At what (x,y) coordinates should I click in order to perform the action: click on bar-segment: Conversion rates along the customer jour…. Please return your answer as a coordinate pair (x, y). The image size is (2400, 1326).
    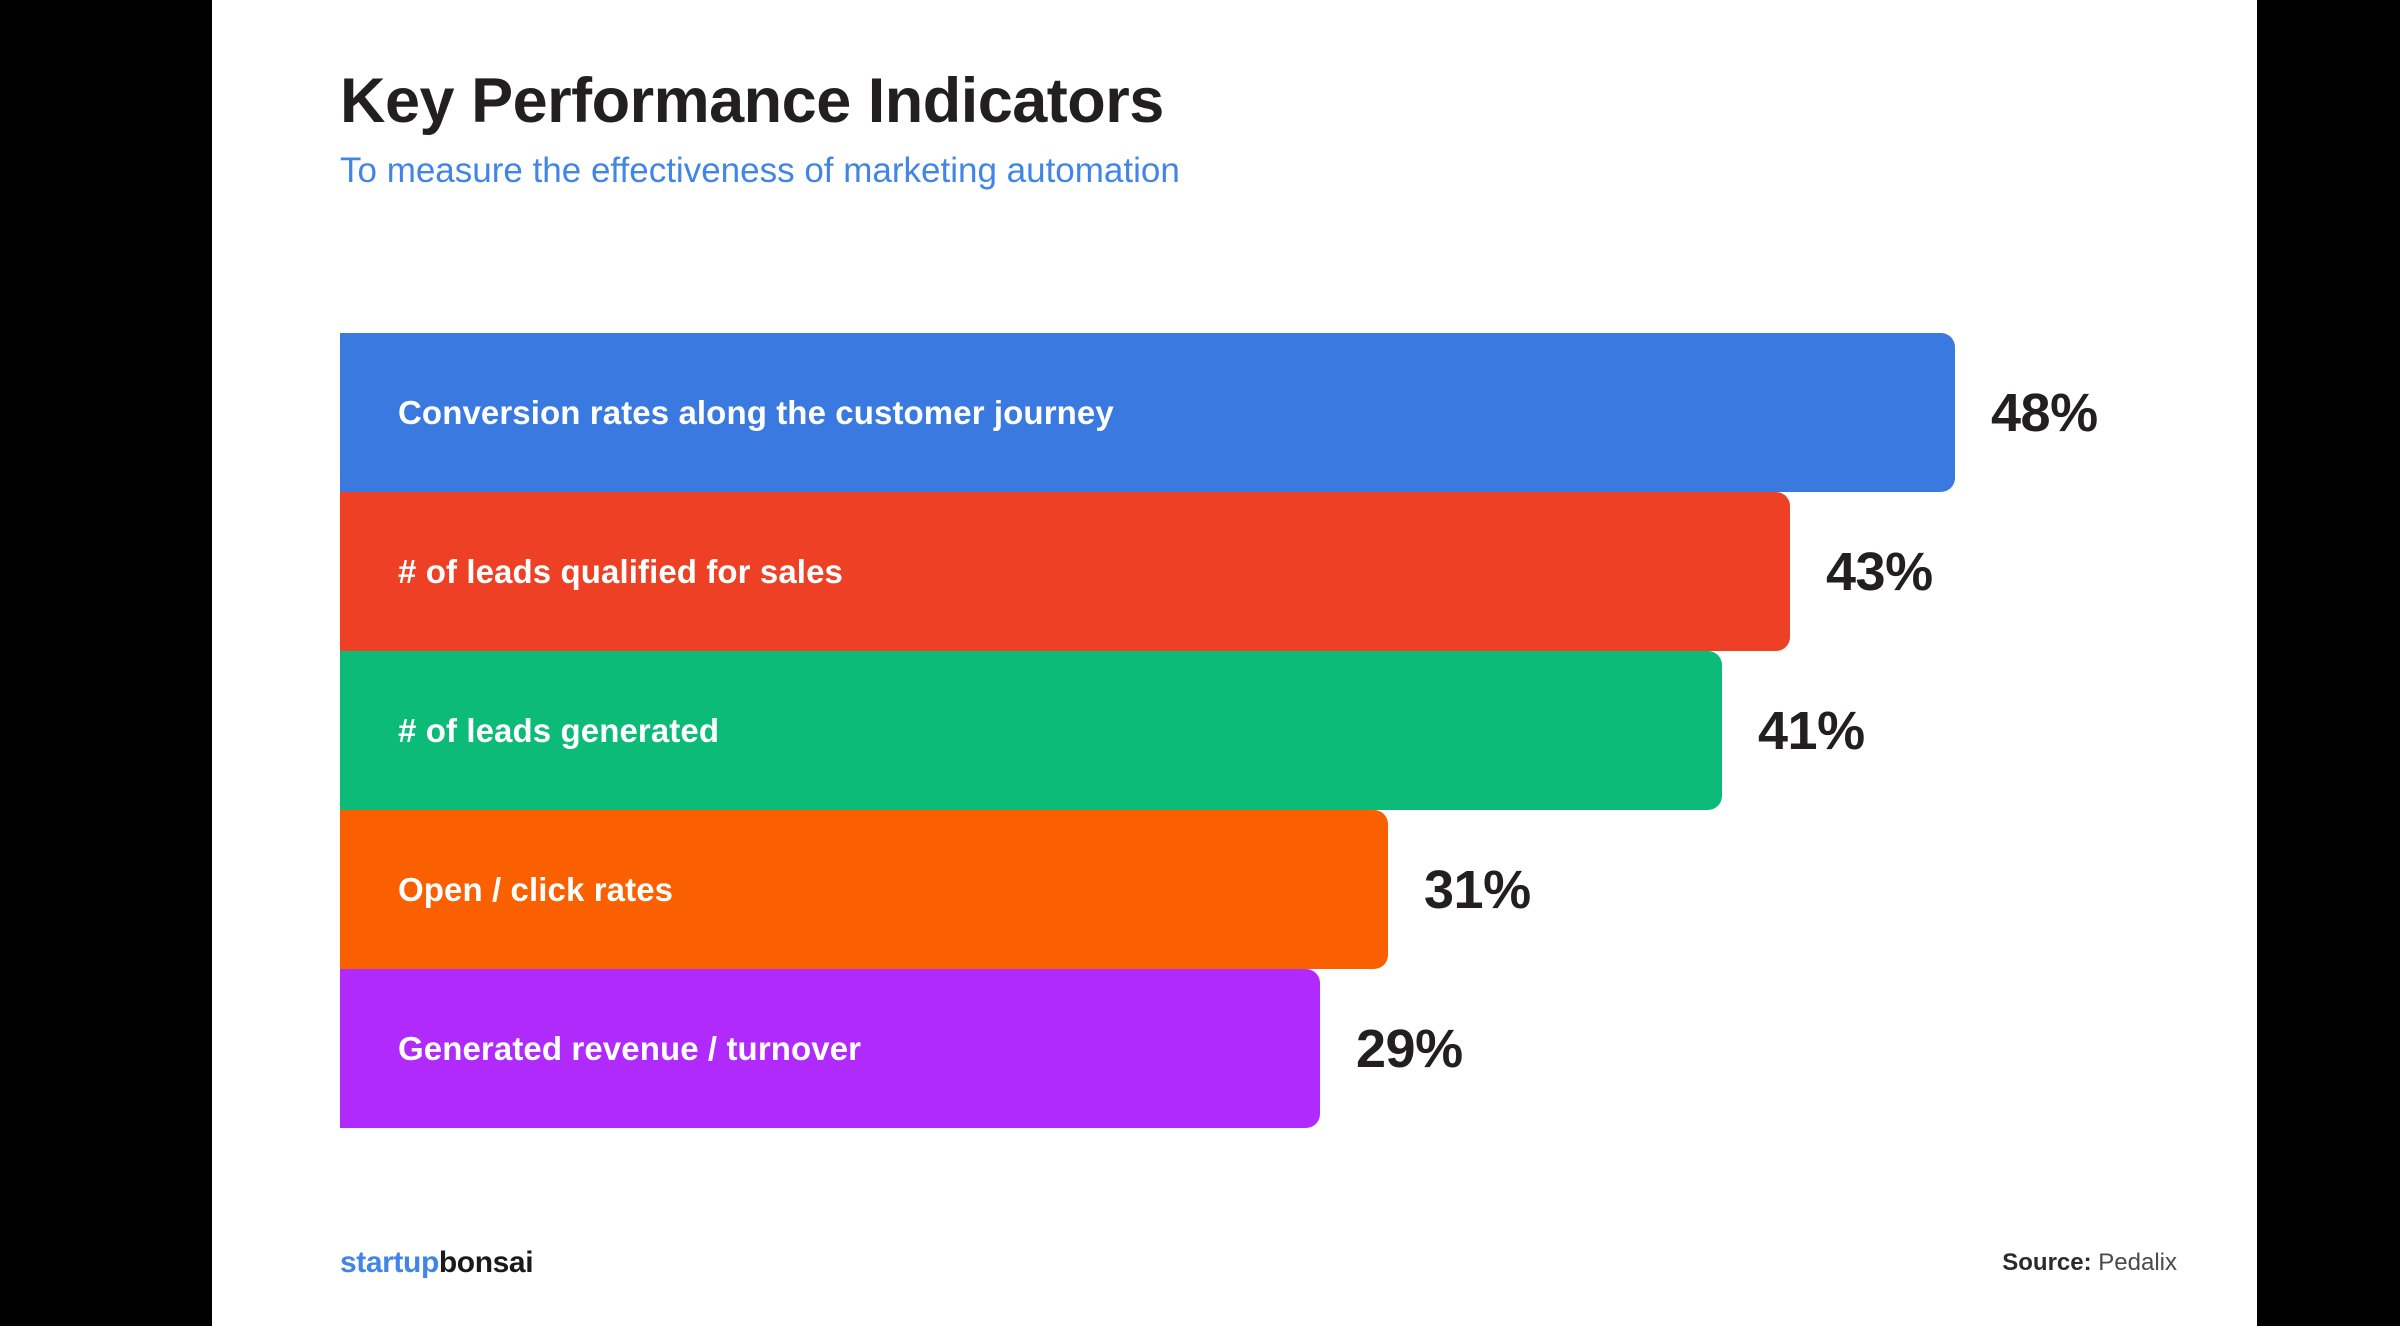
    Looking at the image, I should click on (1147, 412).